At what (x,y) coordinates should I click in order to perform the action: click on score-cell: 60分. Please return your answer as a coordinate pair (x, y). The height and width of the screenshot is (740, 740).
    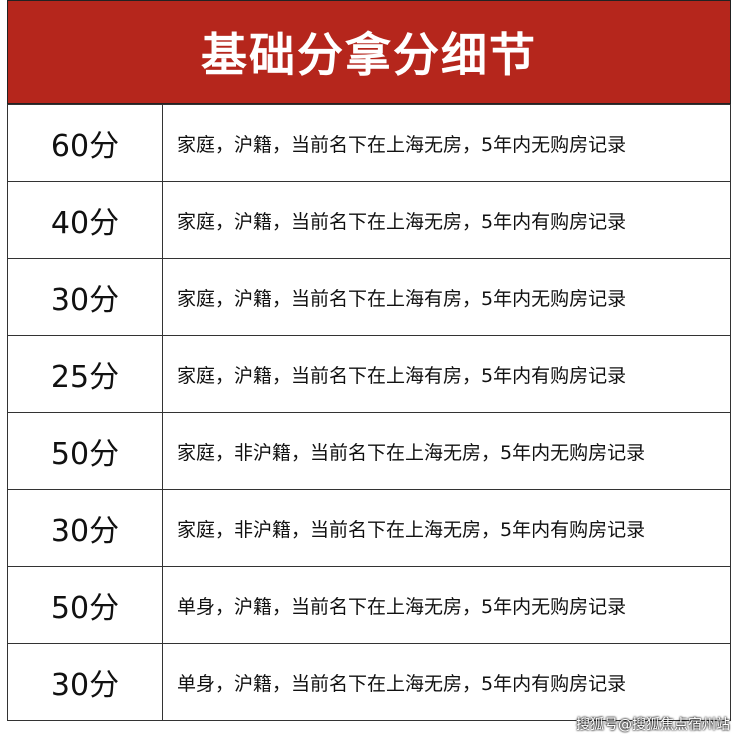
    Looking at the image, I should click on (85, 143).